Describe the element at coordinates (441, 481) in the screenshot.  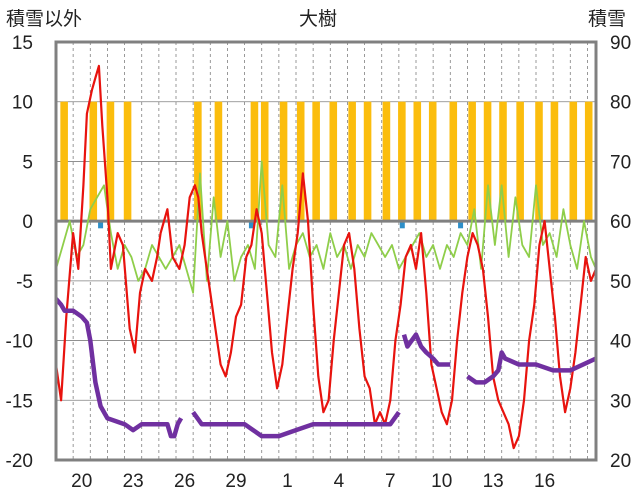
I see `x-tick-label: 10` at that location.